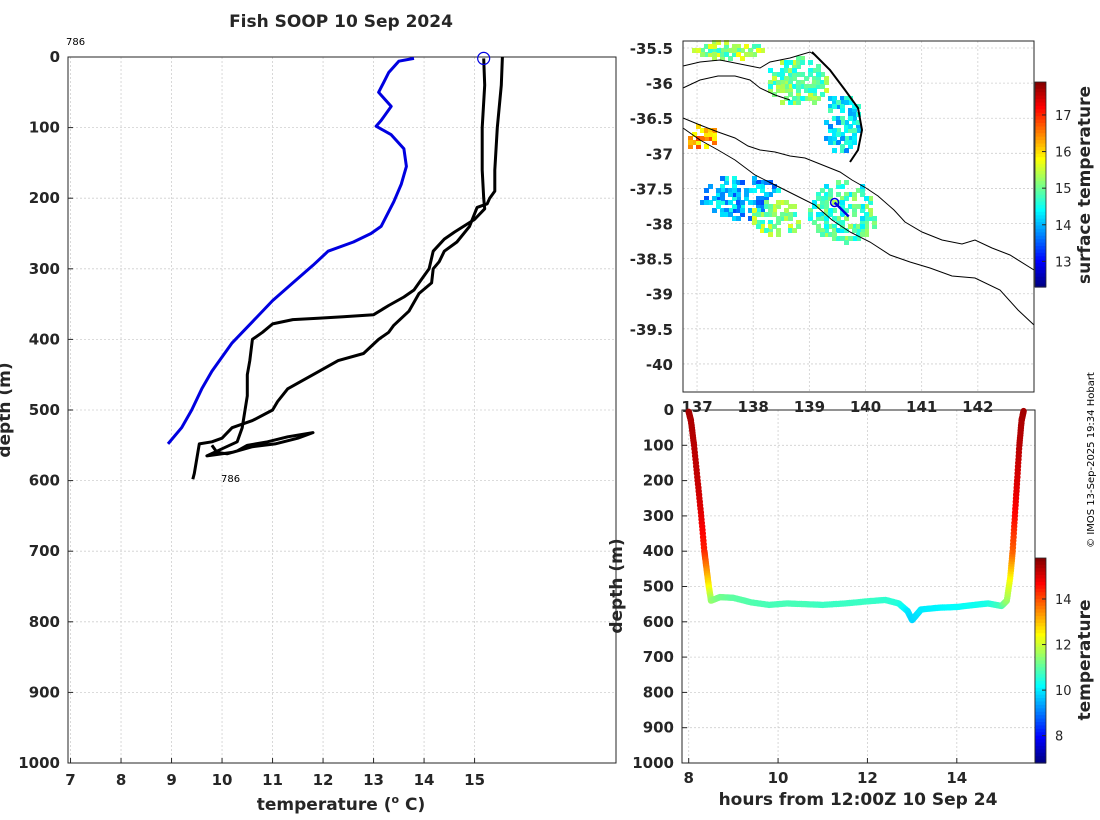  I want to click on map-x-ticks: 137 138 139 140 141 142, so click(837, 407).